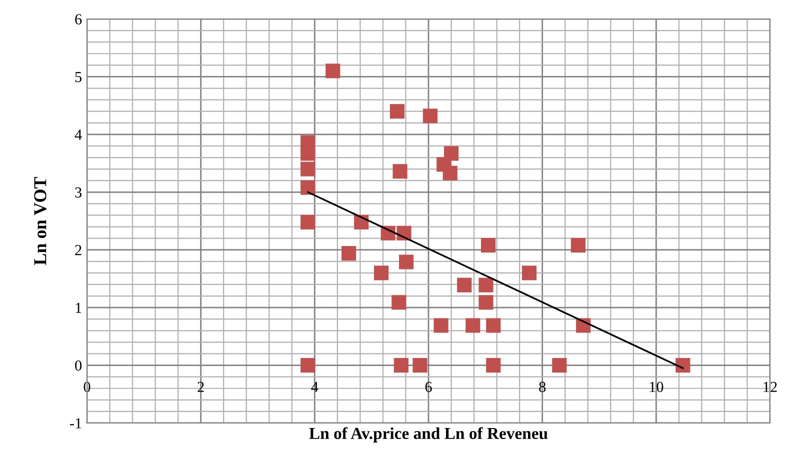  I want to click on y-tick-label: 1, so click(79, 307).